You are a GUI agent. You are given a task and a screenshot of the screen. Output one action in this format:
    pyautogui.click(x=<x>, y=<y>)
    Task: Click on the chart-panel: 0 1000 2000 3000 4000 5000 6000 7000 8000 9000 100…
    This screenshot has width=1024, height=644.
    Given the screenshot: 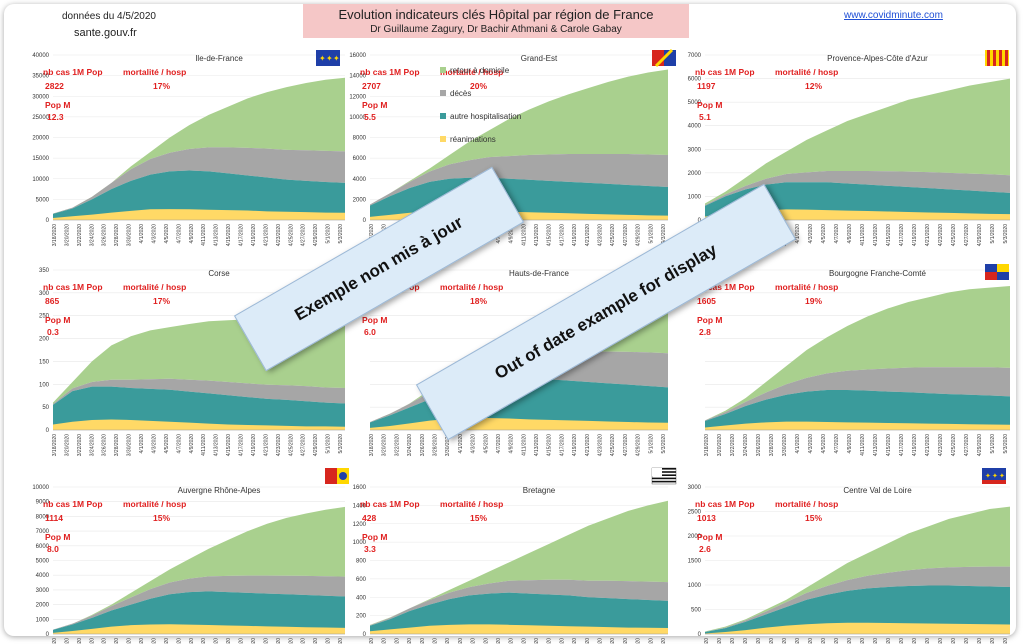 What is the action you would take?
    pyautogui.click(x=188, y=564)
    